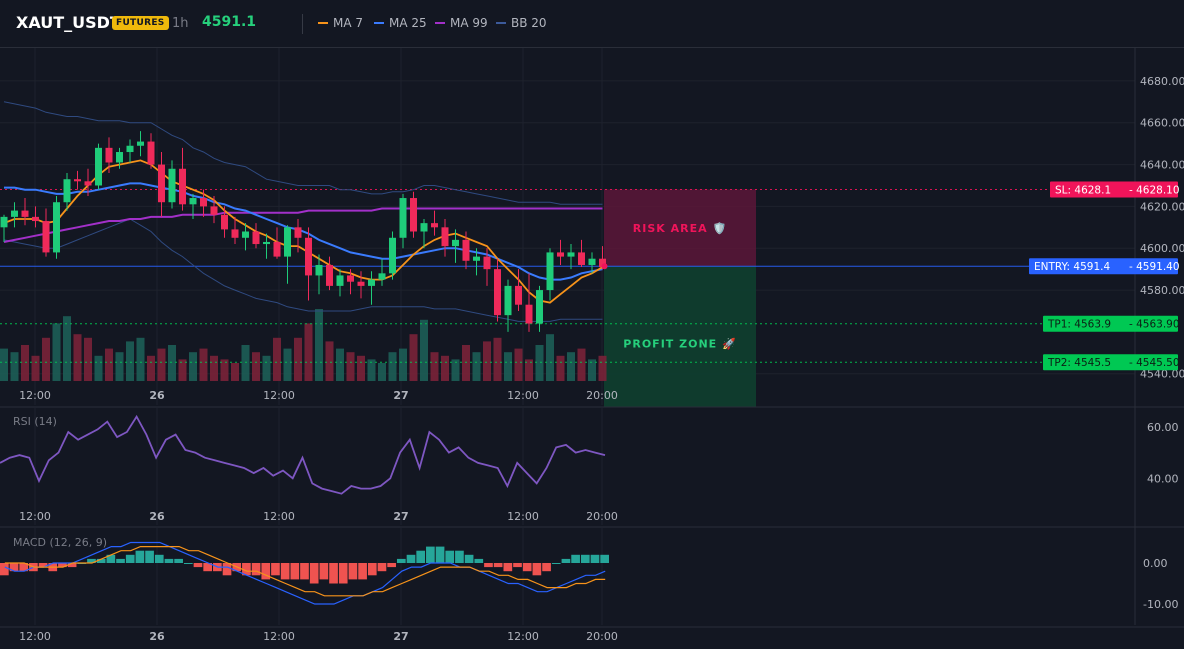  I want to click on legend-label: MA 25, so click(408, 23).